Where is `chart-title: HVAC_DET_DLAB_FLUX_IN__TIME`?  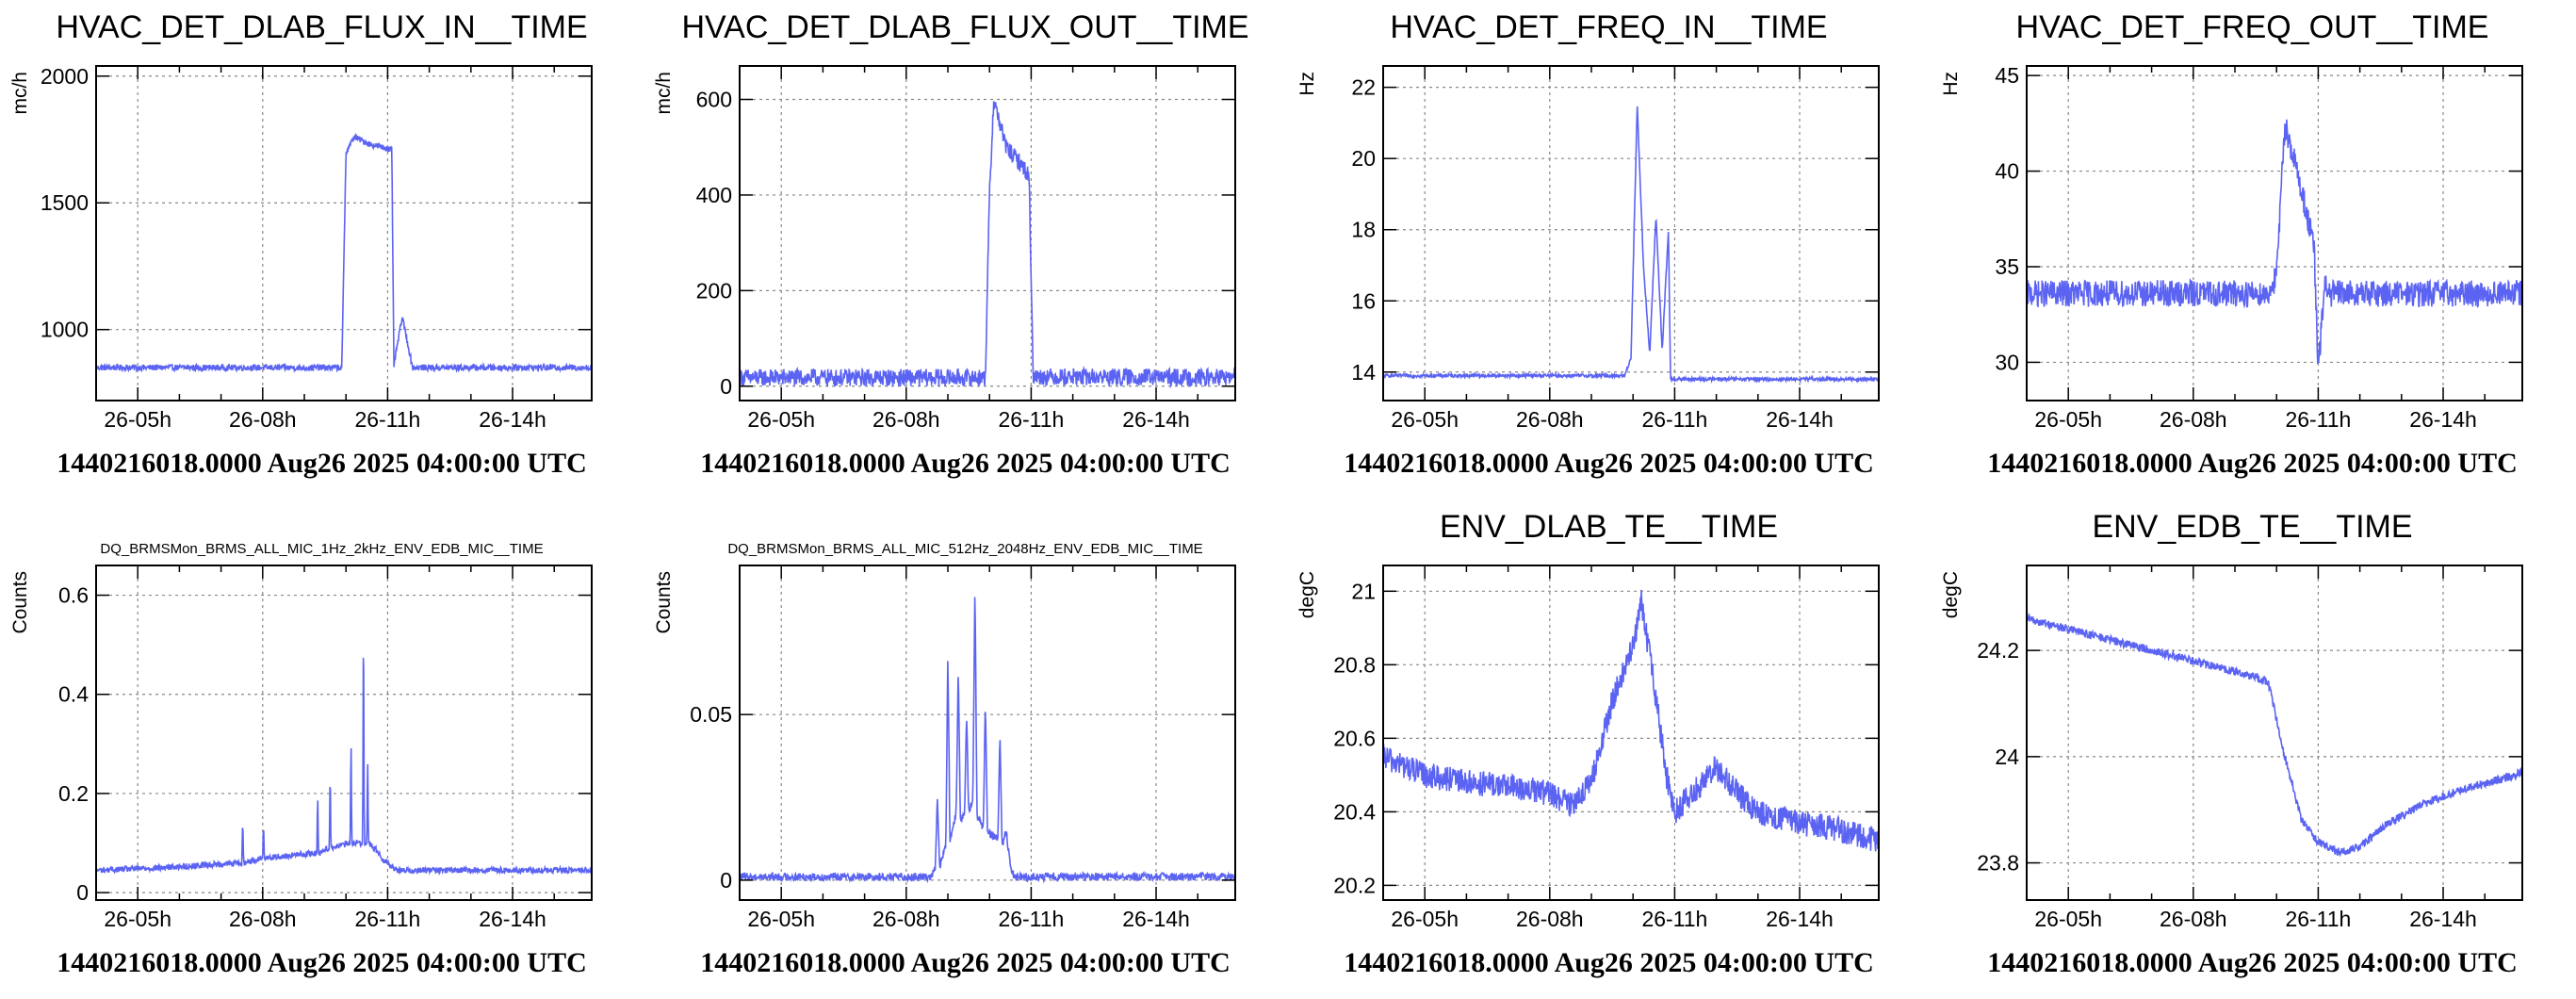 chart-title: HVAC_DET_DLAB_FLUX_IN__TIME is located at coordinates (322, 27).